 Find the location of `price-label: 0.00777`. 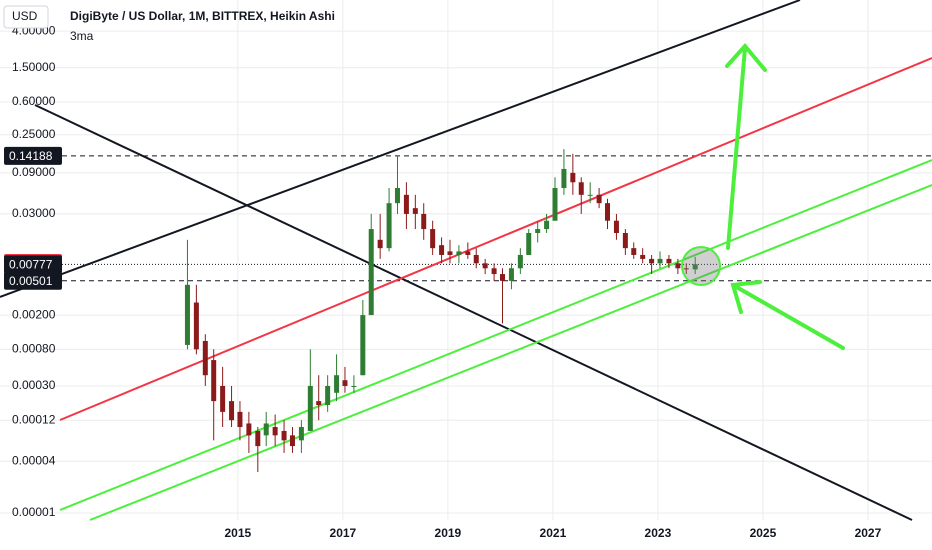

price-label: 0.00777 is located at coordinates (31, 265).